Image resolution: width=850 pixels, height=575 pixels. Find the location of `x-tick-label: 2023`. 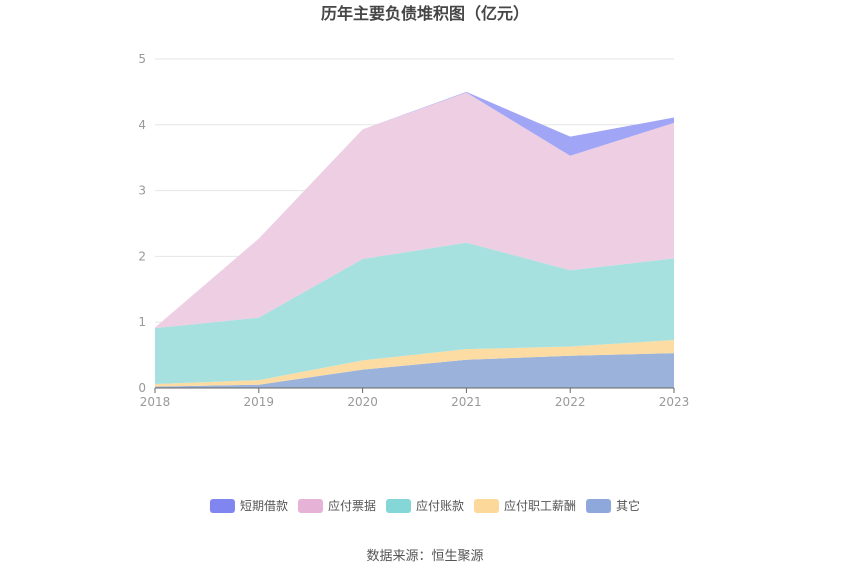

x-tick-label: 2023 is located at coordinates (674, 402).